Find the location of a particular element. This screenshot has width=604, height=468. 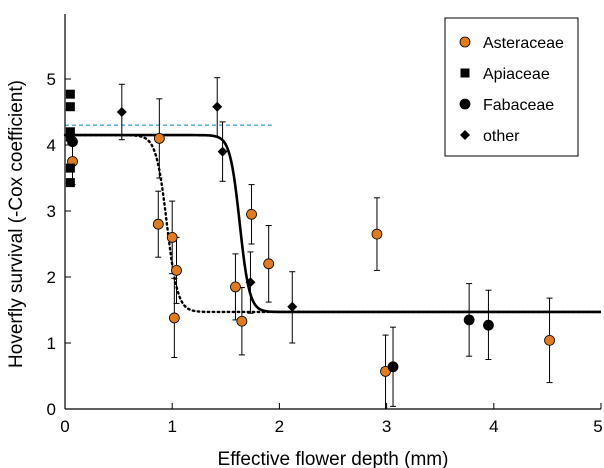

y-tick-label: 4 is located at coordinates (51, 145).